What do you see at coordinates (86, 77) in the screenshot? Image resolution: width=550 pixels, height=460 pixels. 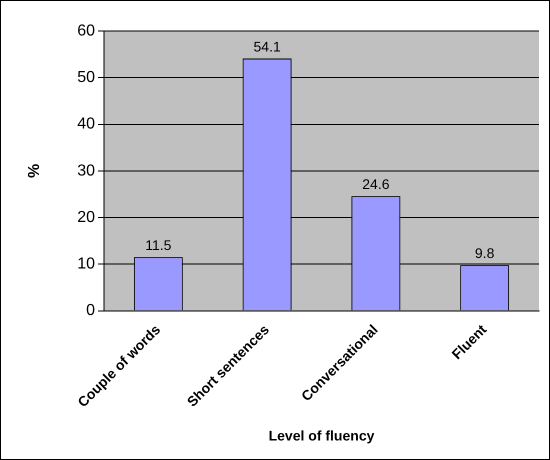 I see `y-tick-label: 50` at bounding box center [86, 77].